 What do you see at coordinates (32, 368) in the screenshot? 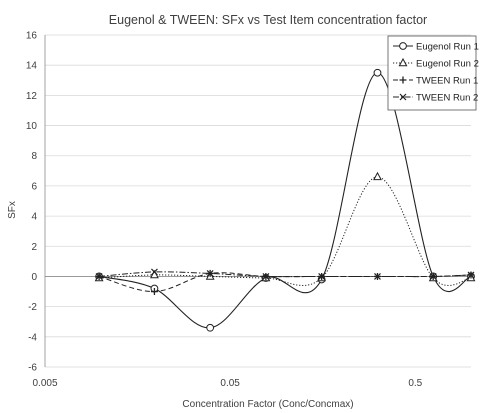
I see `y-tick-label: -6` at bounding box center [32, 368].